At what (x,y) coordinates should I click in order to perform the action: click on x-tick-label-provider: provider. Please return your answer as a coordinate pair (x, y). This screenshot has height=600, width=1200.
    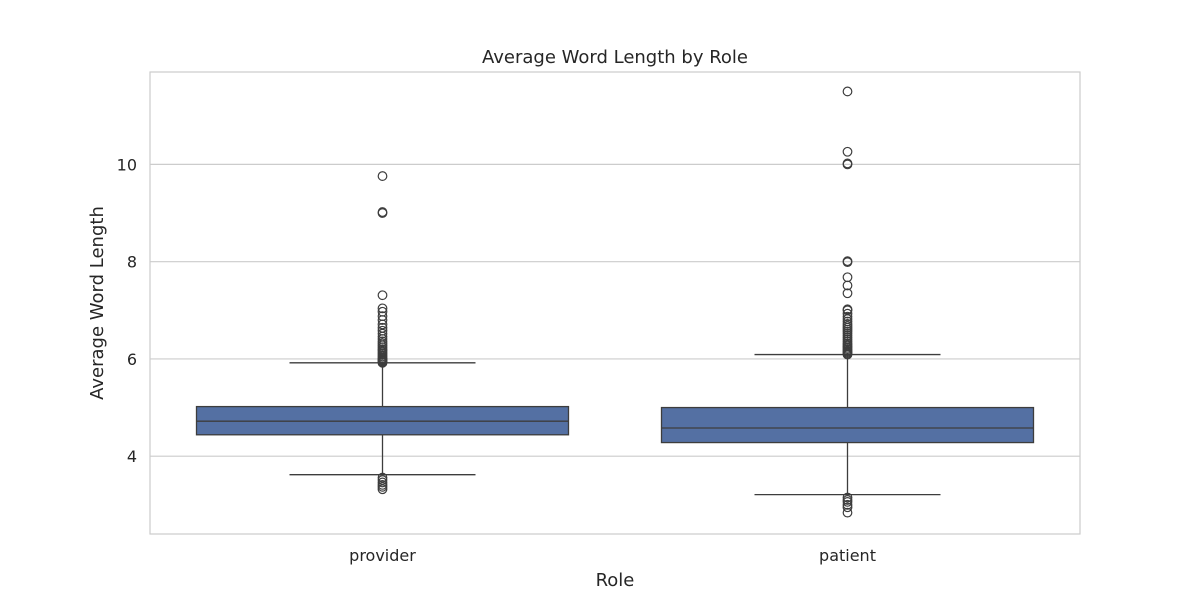
    Looking at the image, I should click on (382, 555).